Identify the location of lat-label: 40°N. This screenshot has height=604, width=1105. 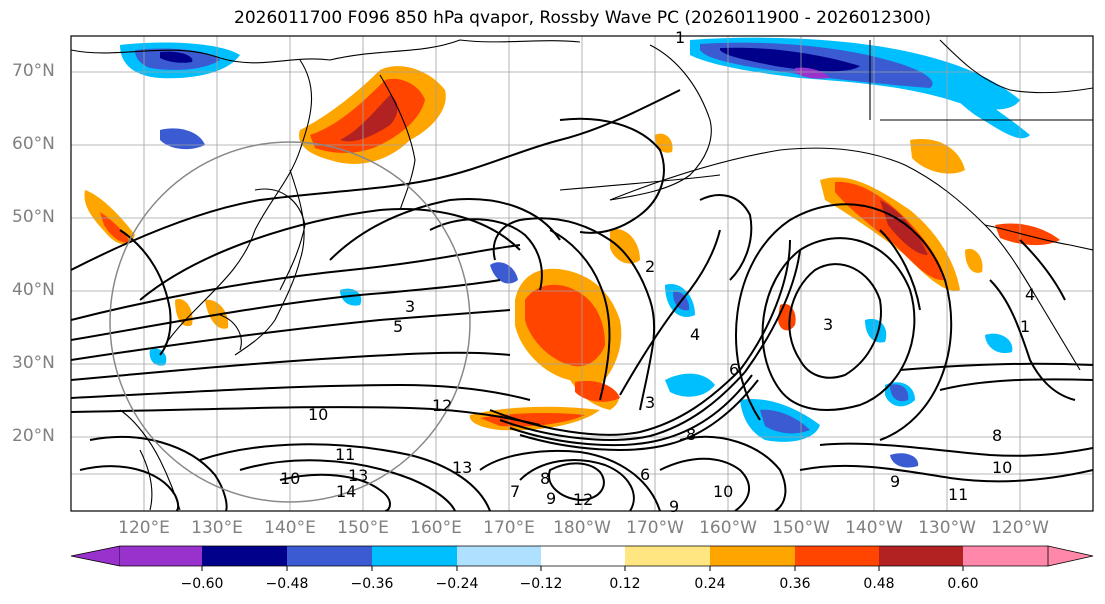
(33, 290).